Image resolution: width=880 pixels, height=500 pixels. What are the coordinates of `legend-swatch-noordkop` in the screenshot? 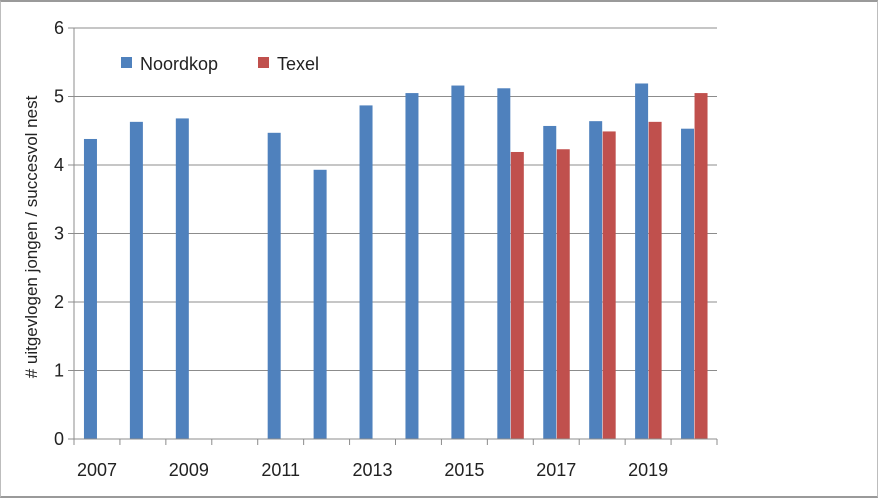 It's located at (126, 62).